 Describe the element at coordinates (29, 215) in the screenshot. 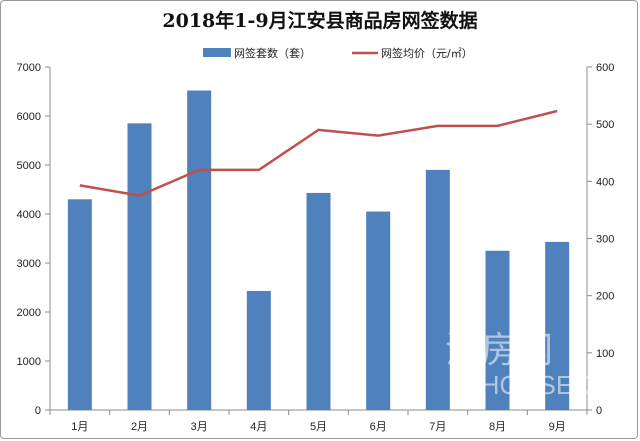

I see `y-left-tick-label: 4000` at that location.